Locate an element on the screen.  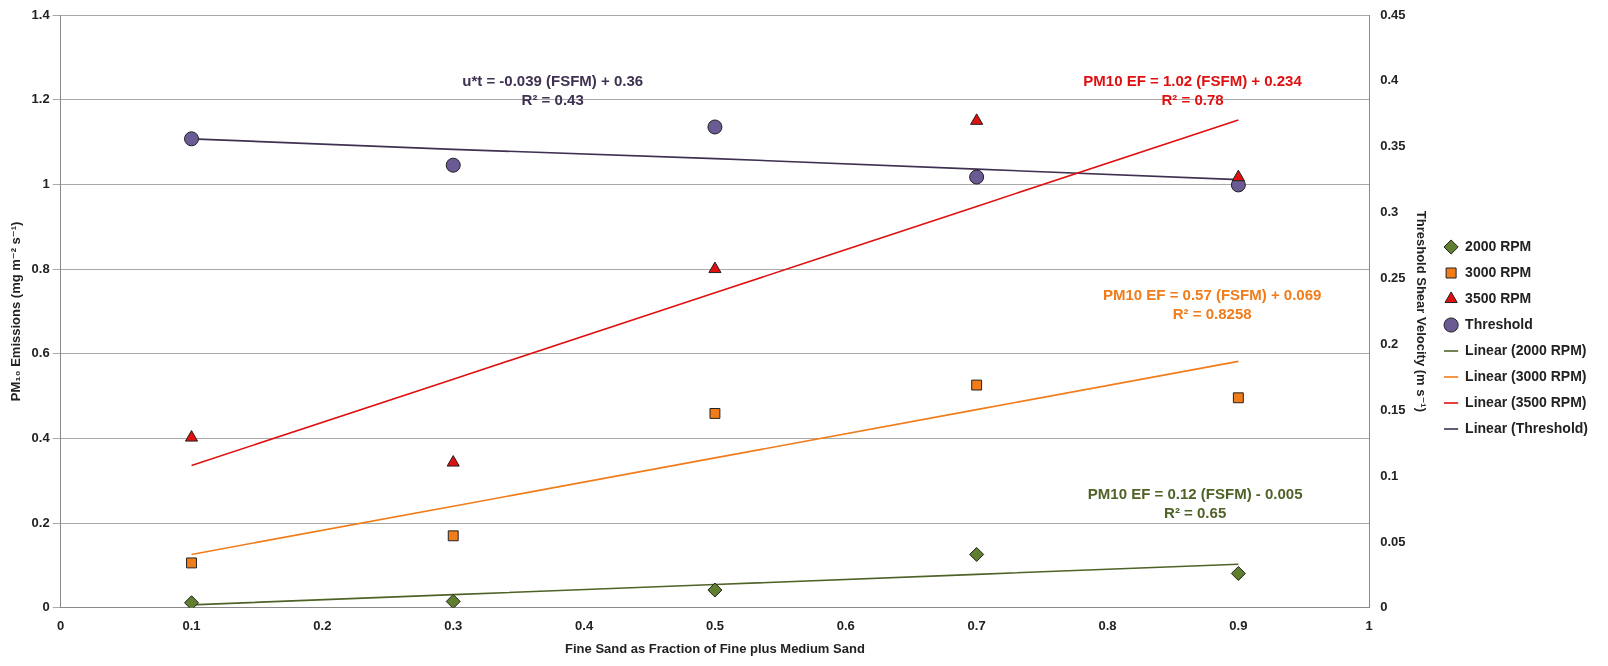
x-tick-label: 0.3 is located at coordinates (453, 626).